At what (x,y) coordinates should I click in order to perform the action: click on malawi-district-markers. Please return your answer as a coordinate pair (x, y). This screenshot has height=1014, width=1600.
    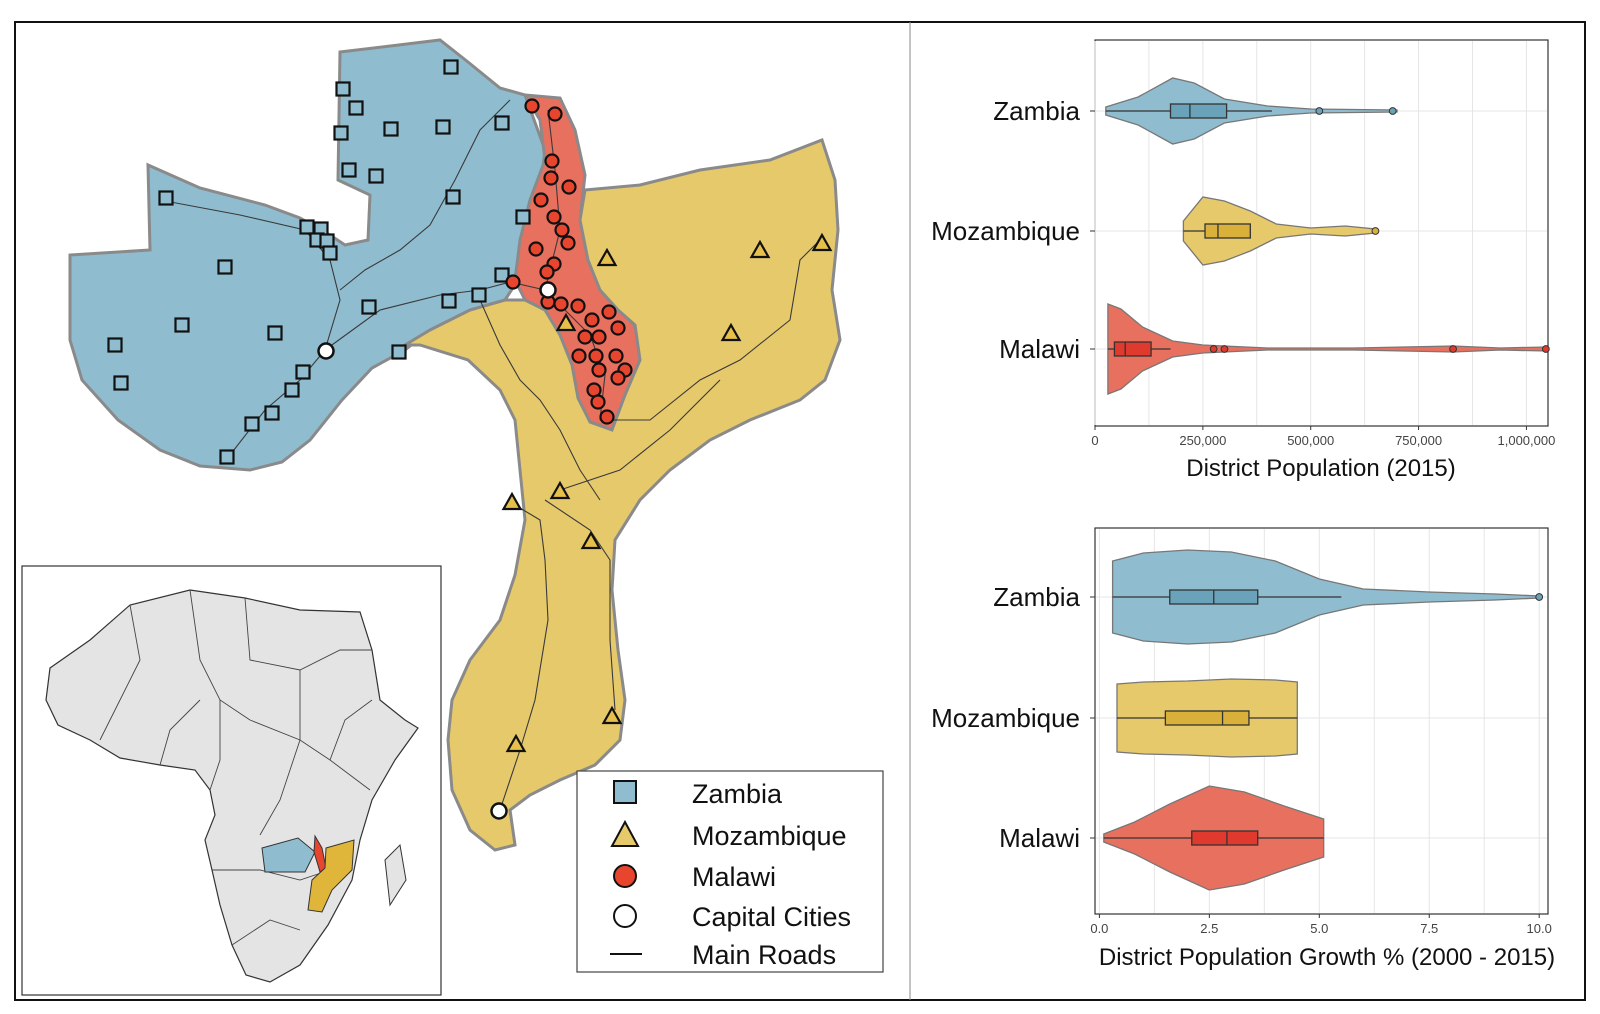
    Looking at the image, I should click on (569, 261).